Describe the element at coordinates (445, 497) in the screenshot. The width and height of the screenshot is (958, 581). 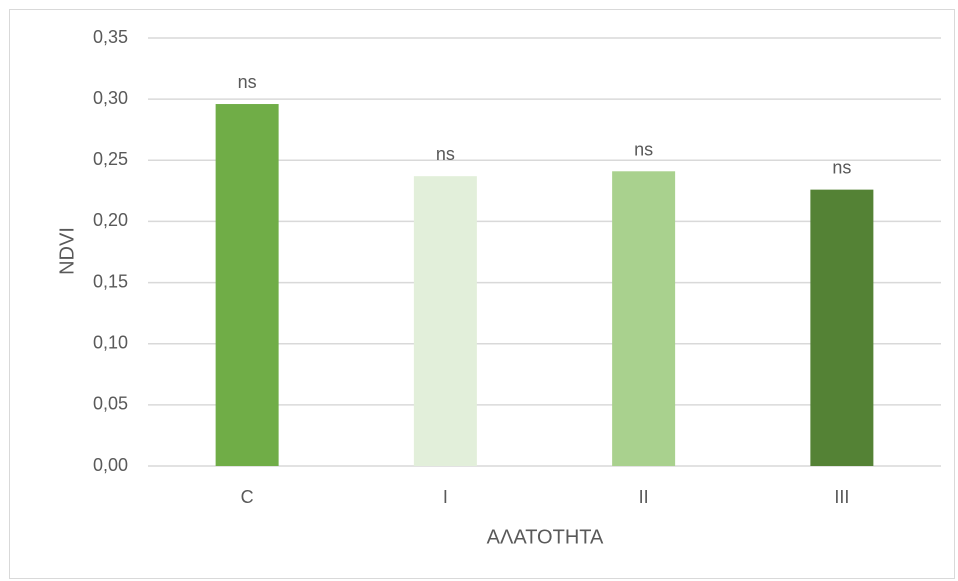
I see `x-tick-label: I` at that location.